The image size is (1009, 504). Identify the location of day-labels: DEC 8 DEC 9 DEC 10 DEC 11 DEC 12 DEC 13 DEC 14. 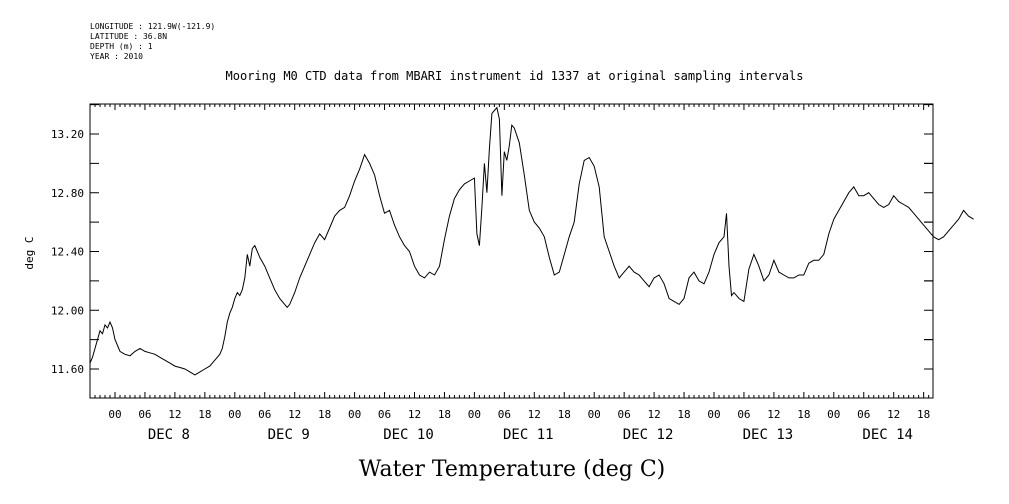
(530, 435).